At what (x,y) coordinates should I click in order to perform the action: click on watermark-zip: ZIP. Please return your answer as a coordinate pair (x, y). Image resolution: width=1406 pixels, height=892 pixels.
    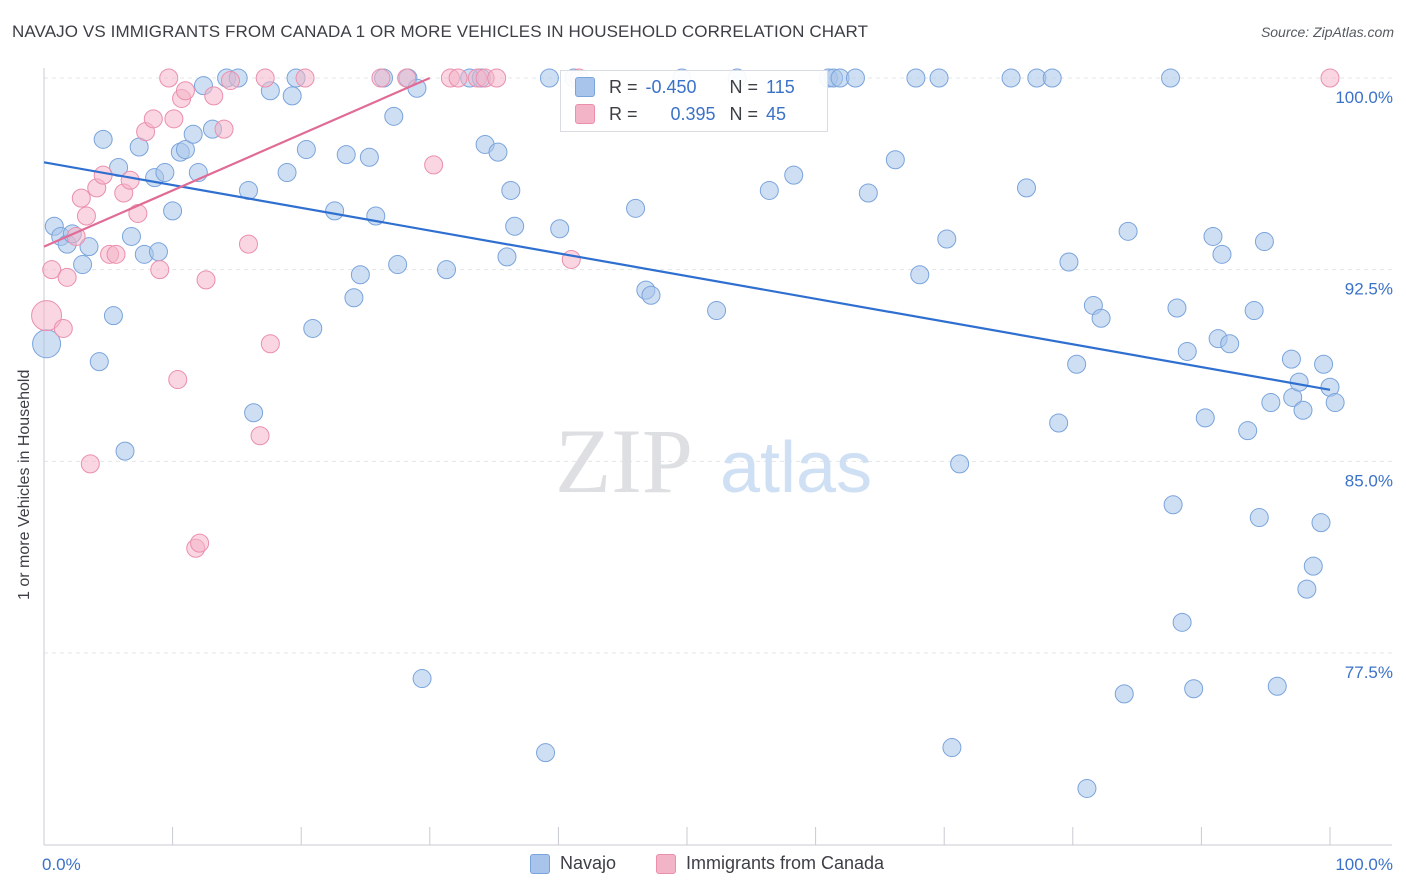
    Looking at the image, I should click on (624, 461).